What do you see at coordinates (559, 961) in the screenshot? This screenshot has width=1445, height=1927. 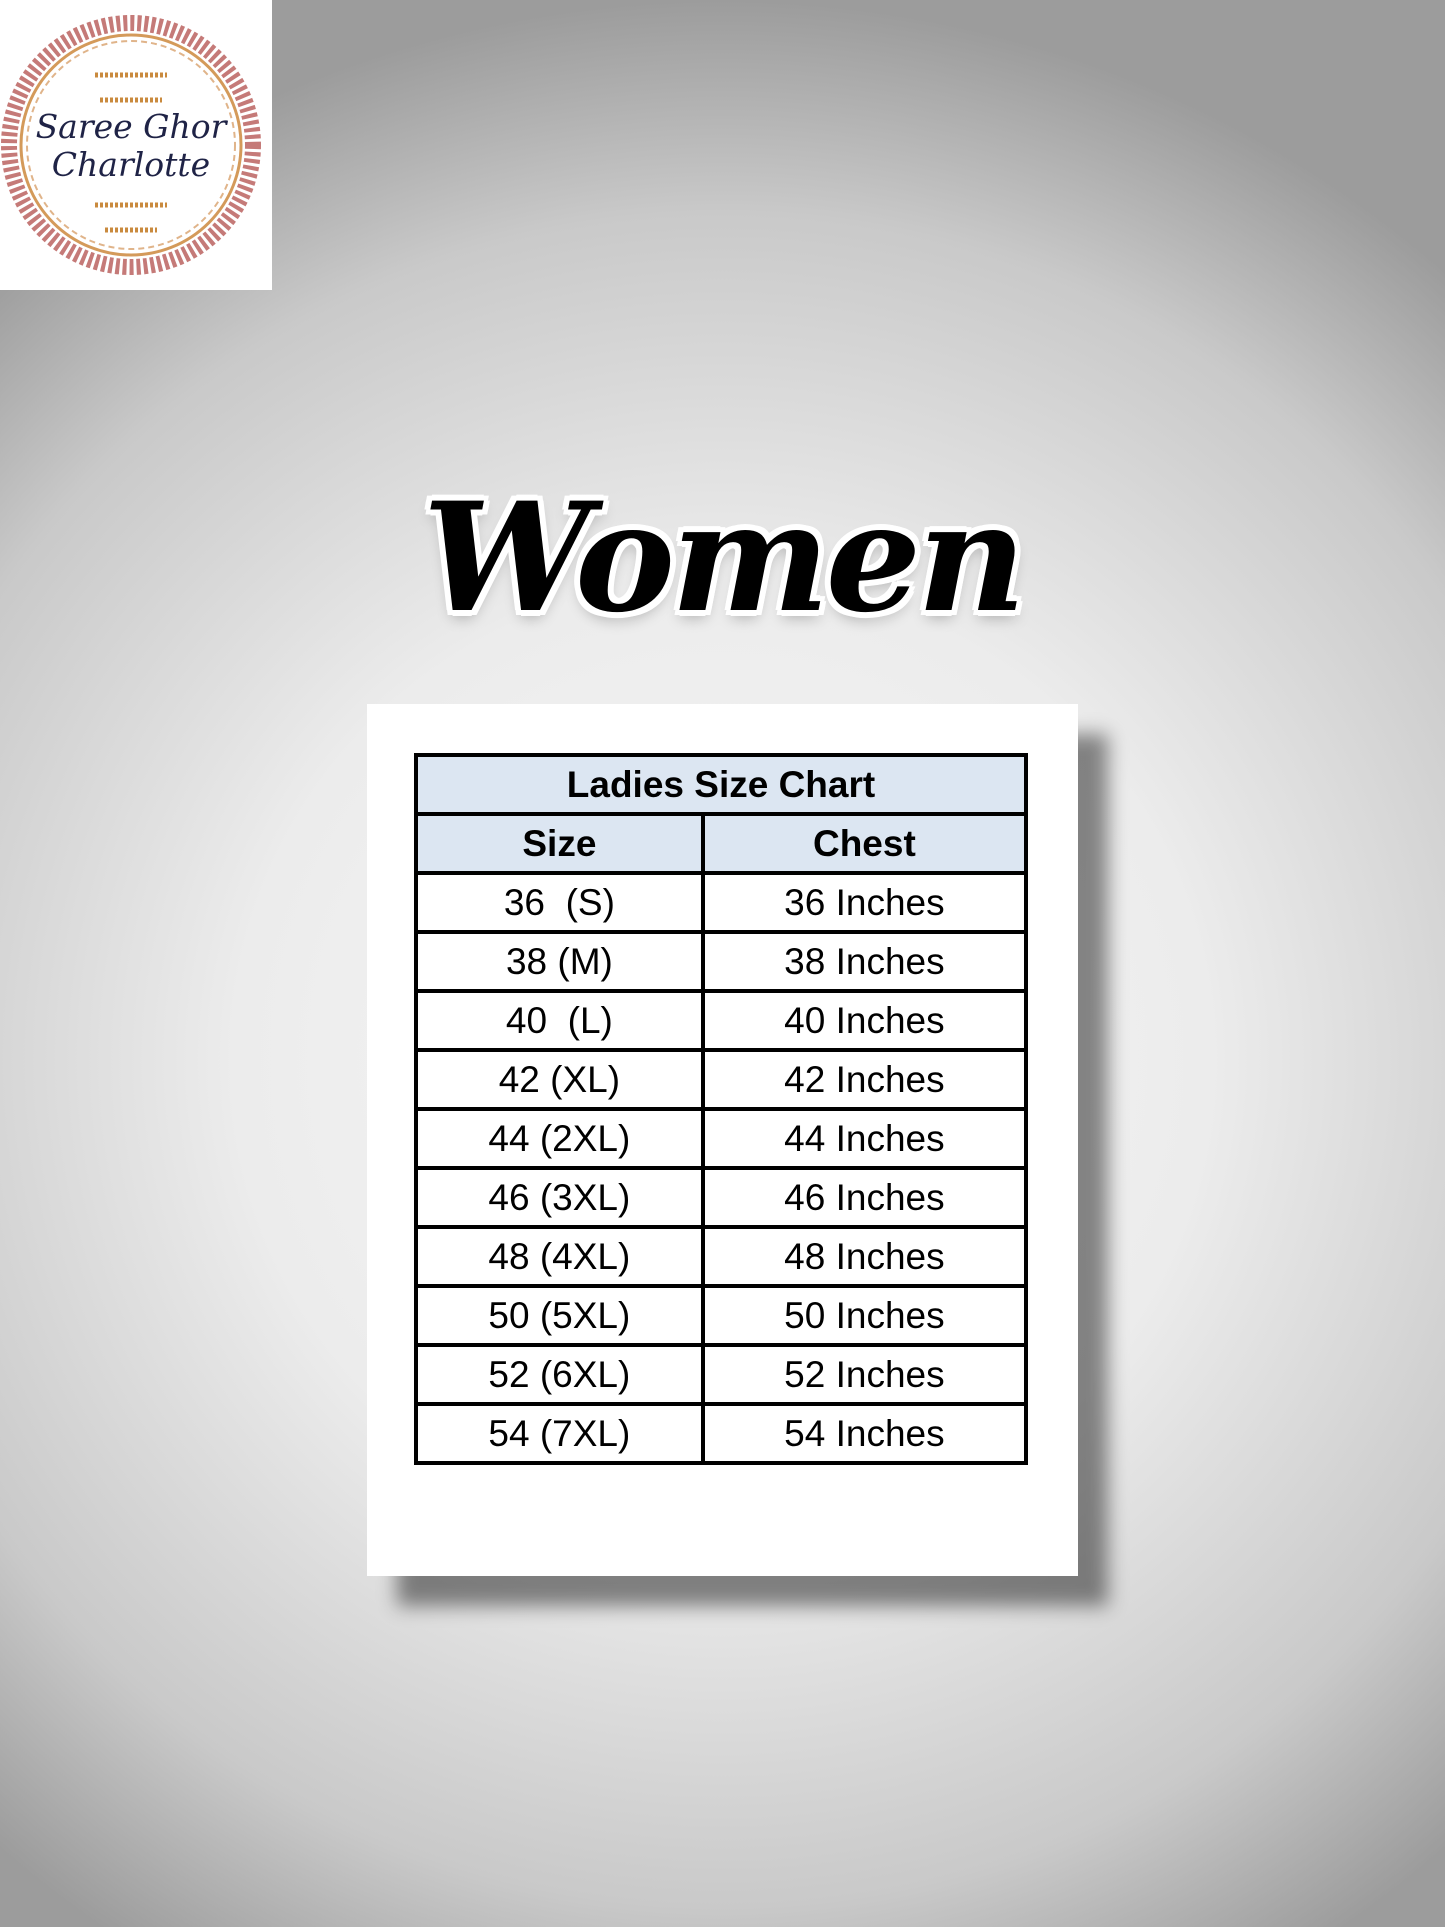 I see `size-cell: 38 (M)` at bounding box center [559, 961].